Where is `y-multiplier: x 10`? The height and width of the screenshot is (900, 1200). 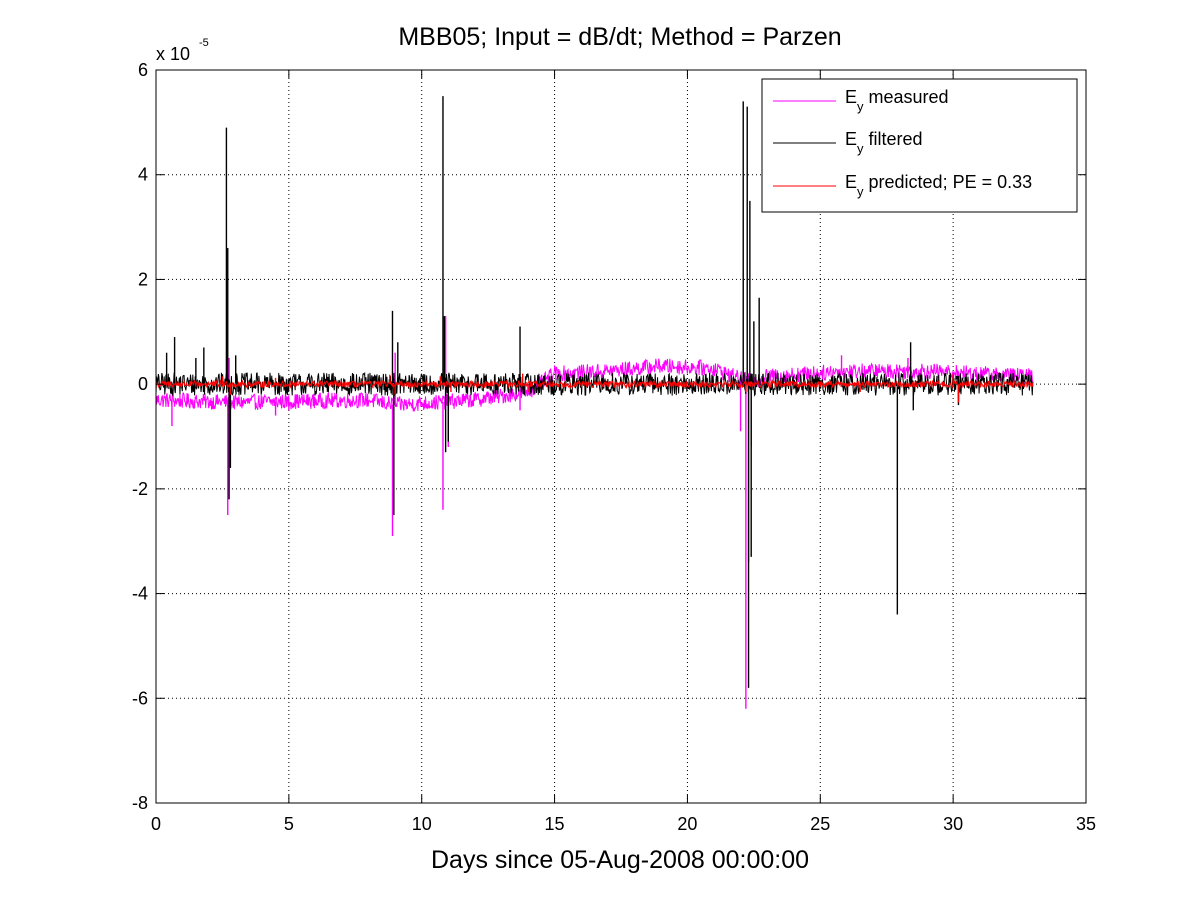
y-multiplier: x 10 is located at coordinates (173, 54).